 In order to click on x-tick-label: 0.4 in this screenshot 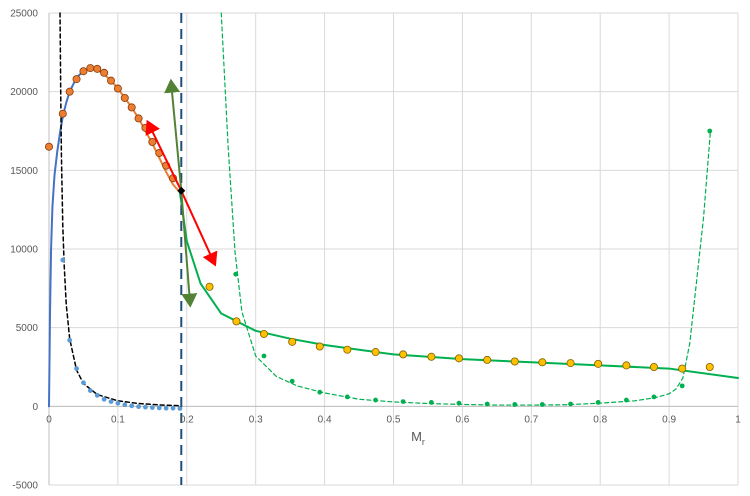, I will do `click(325, 419)`.